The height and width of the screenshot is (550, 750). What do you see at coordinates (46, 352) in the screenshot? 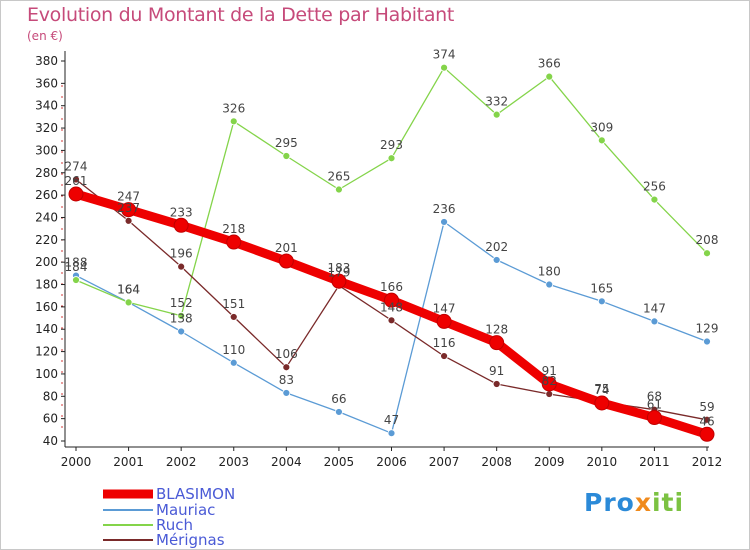
I see `y-tick-label: 120` at bounding box center [46, 352].